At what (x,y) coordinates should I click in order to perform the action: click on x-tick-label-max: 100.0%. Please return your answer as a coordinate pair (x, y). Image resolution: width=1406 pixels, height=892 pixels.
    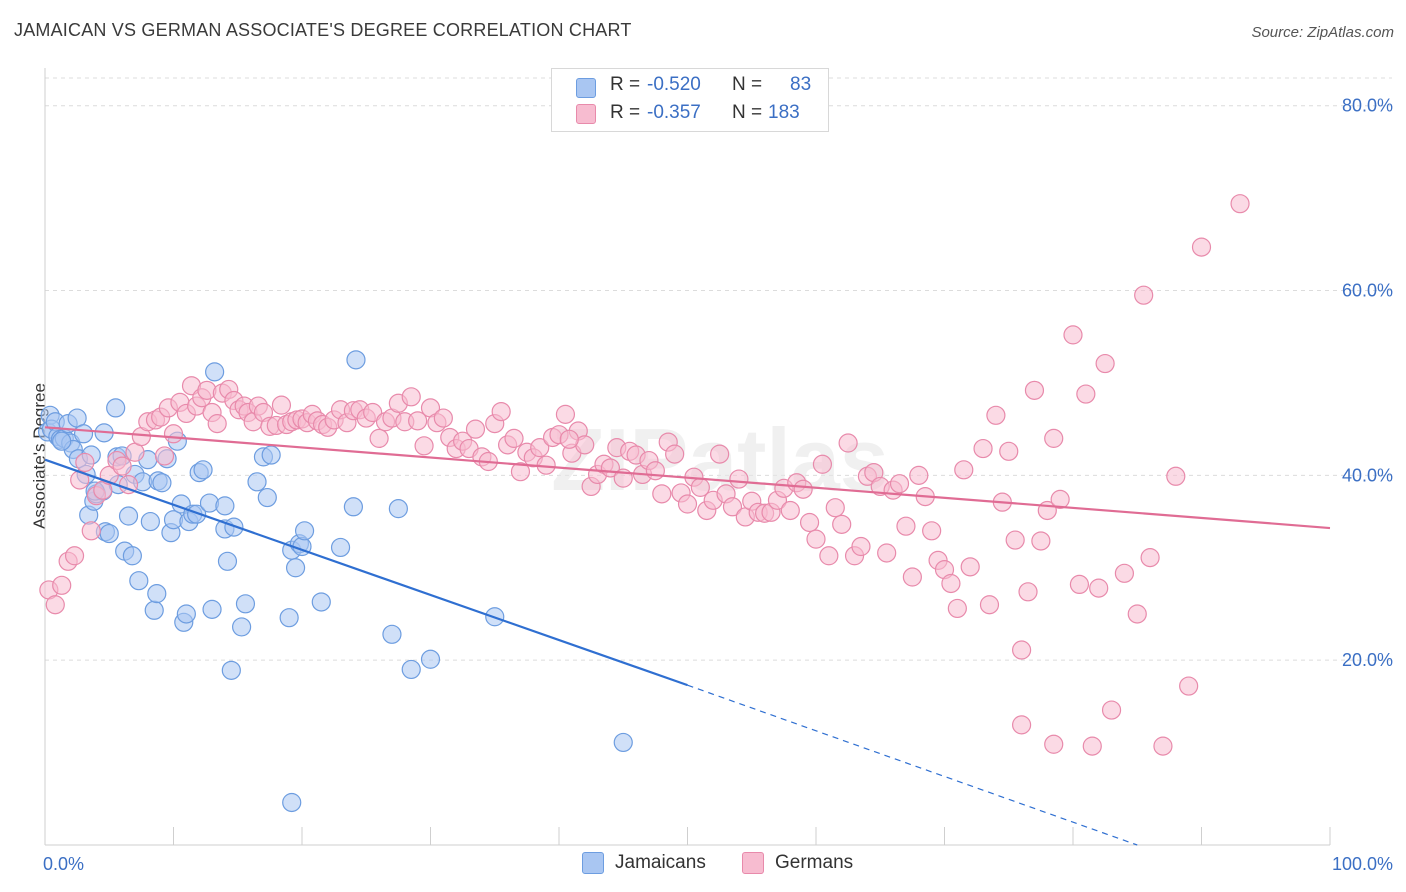
    Looking at the image, I should click on (1362, 864).